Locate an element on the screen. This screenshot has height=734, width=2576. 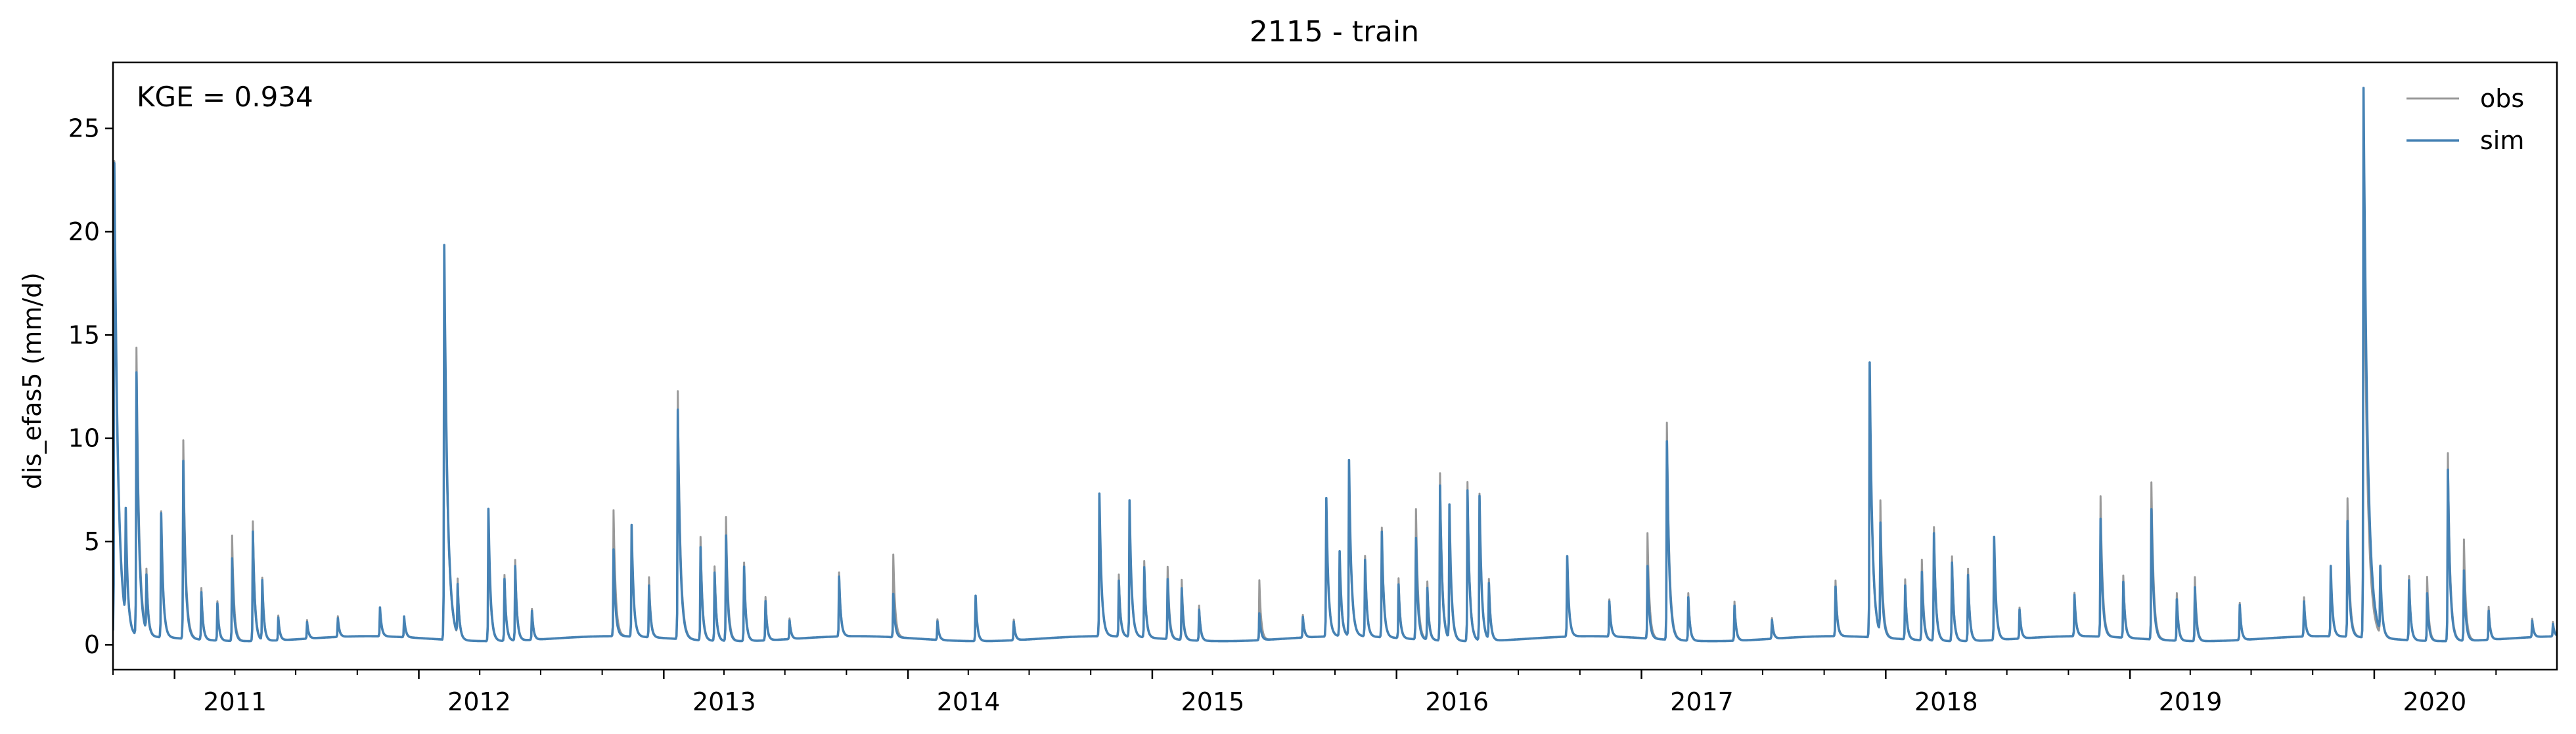
x-tick-label: 2016 is located at coordinates (1457, 701).